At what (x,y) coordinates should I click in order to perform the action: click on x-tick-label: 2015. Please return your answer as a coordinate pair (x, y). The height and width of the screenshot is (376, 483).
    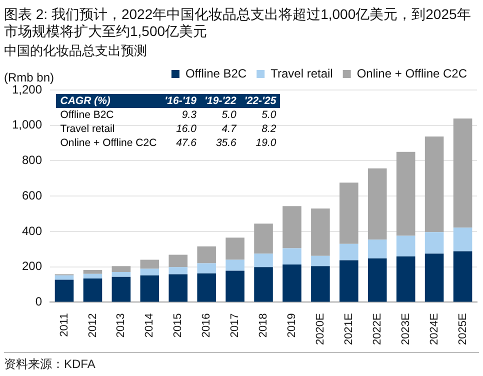
    Looking at the image, I should click on (178, 325).